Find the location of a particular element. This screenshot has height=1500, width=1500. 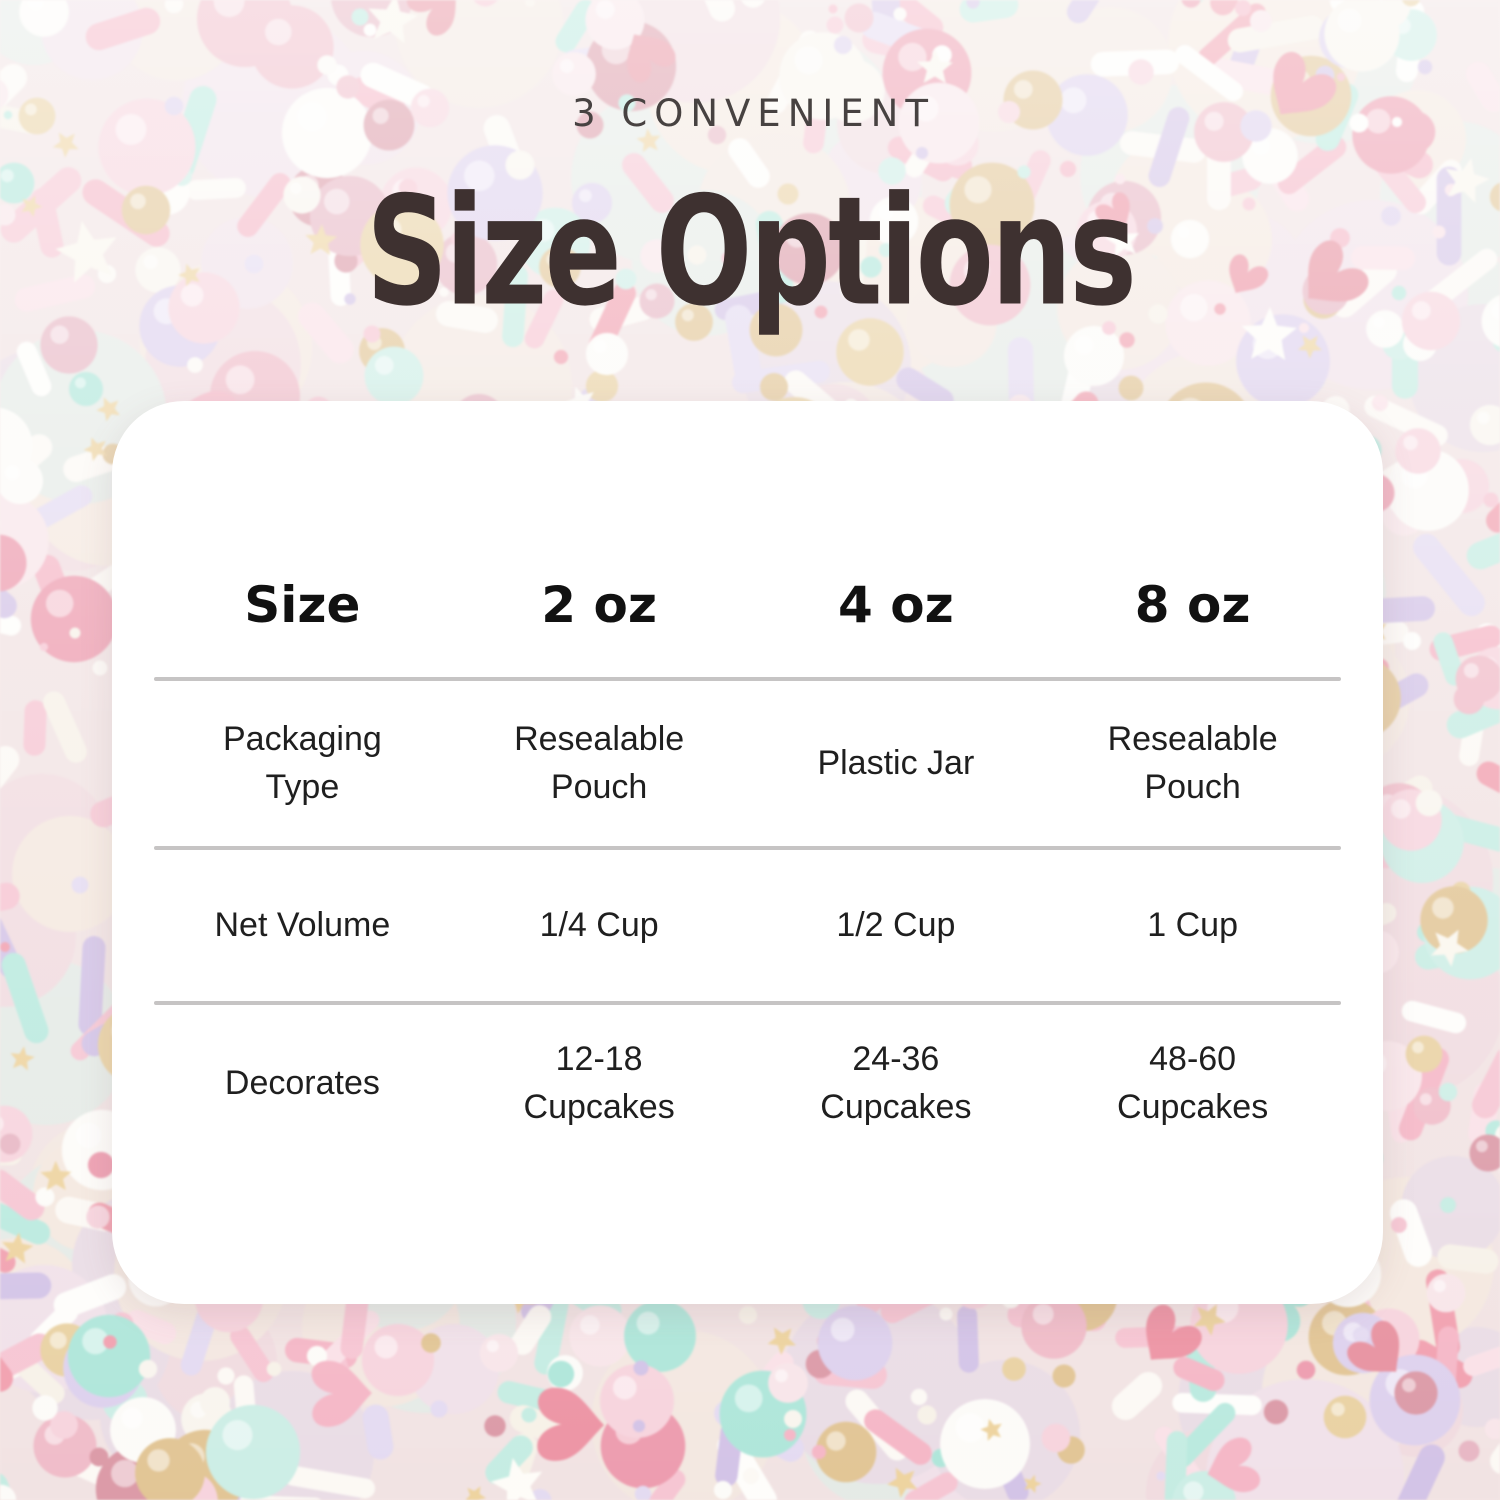

cell-volume-4oz: 1/2 Cup is located at coordinates (896, 924).